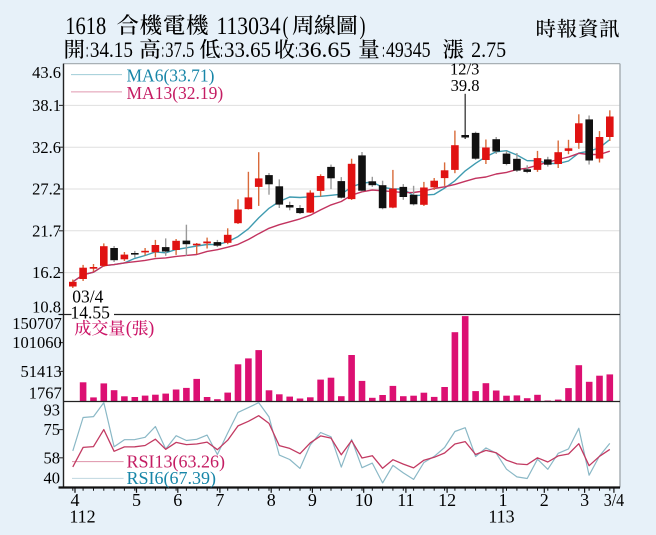  Describe the element at coordinates (171, 76) in the screenshot. I see `svg-text: MA6(33.71)` at that location.